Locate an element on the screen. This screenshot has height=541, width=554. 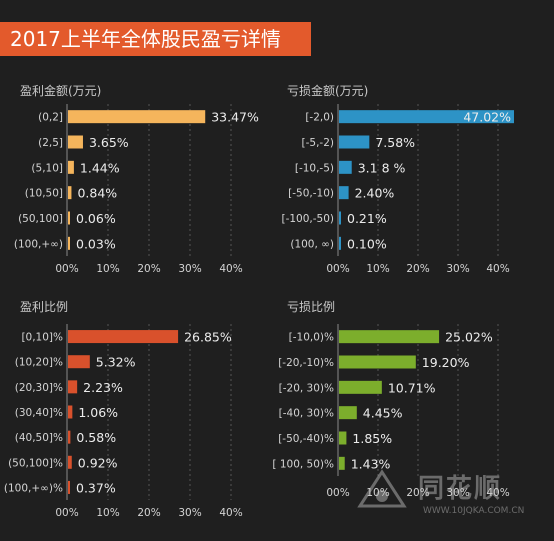
category-label: (30,40]% is located at coordinates (39, 413).